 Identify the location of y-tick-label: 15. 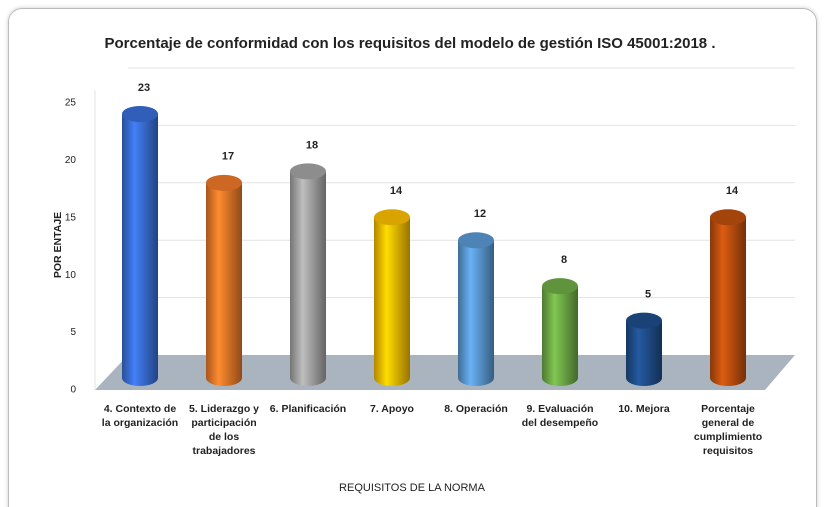
(71, 217).